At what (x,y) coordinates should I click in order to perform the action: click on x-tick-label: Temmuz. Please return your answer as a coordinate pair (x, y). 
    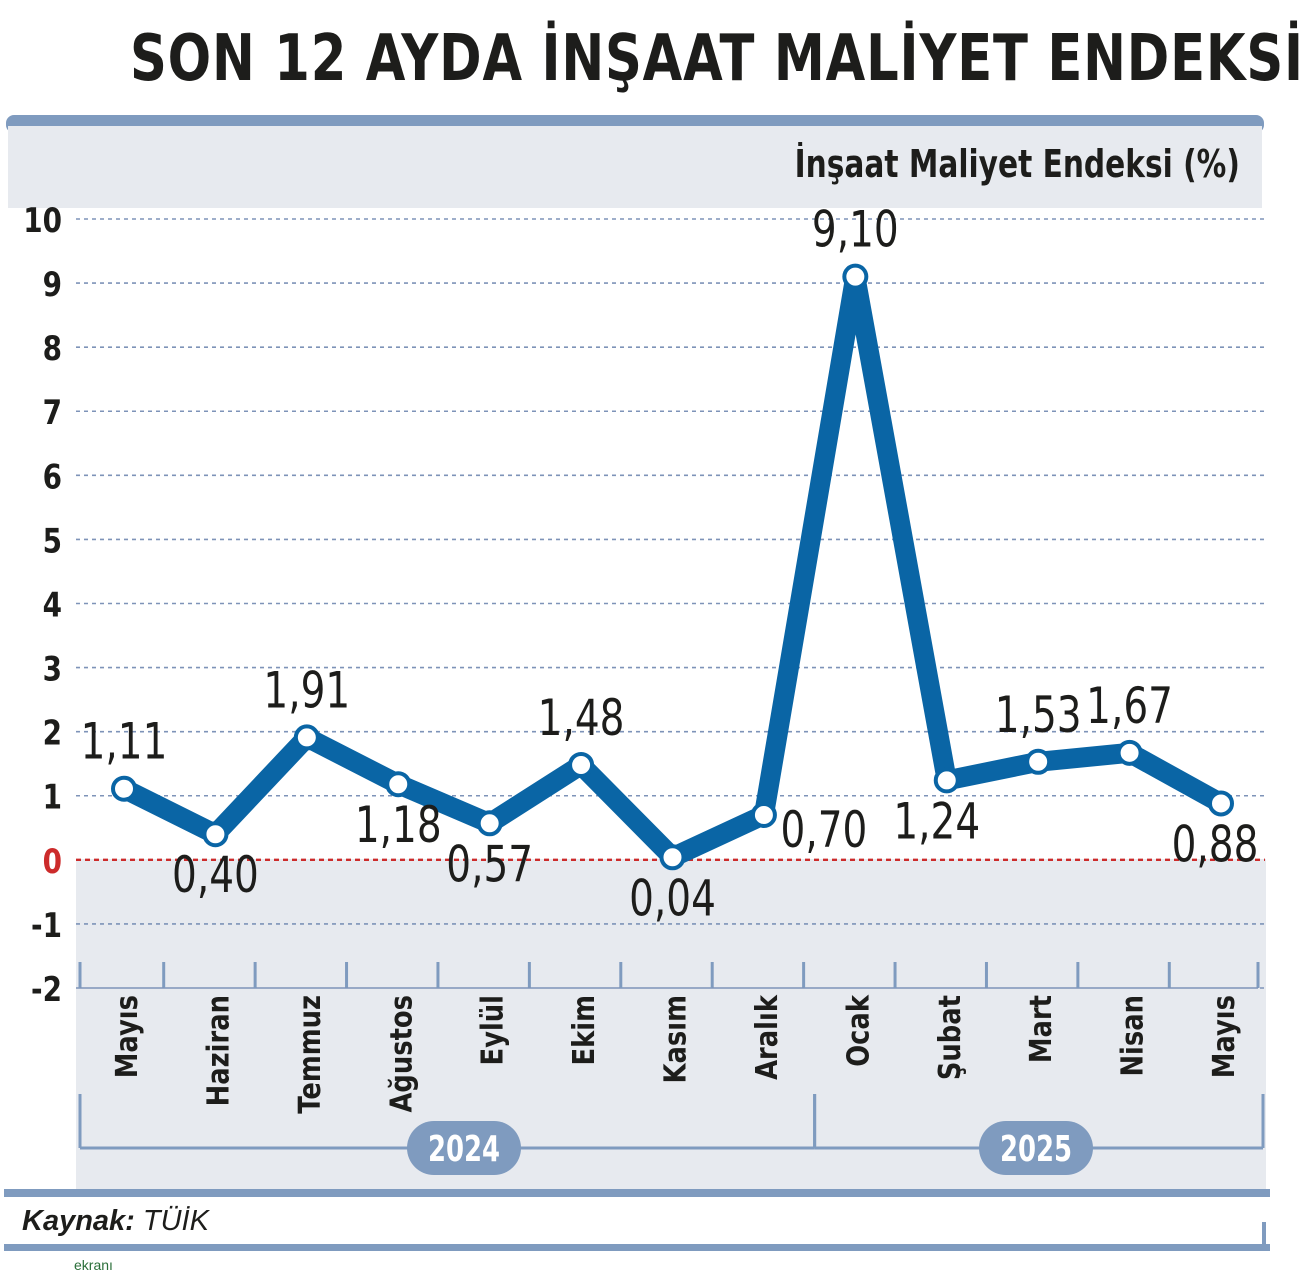
    Looking at the image, I should click on (309, 1054).